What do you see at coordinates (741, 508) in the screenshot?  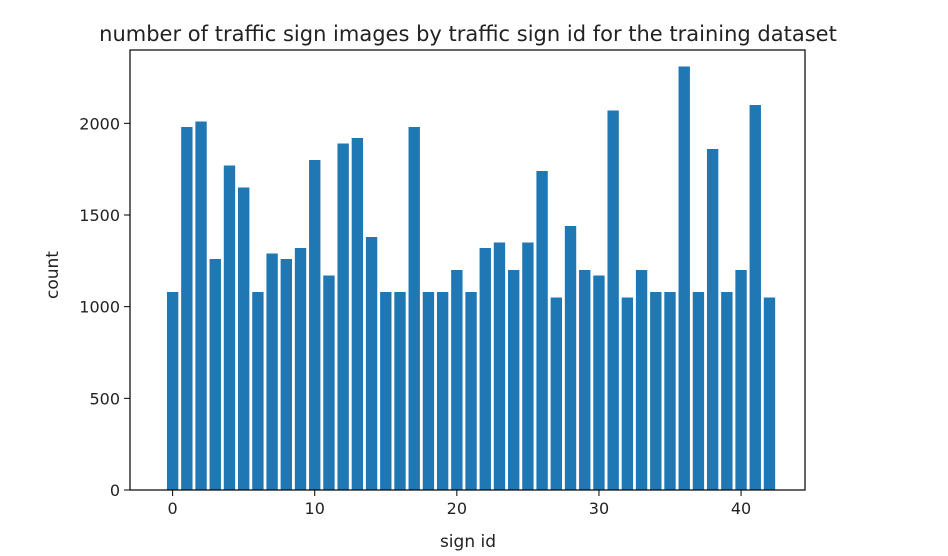 I see `x-tick-label: 40` at bounding box center [741, 508].